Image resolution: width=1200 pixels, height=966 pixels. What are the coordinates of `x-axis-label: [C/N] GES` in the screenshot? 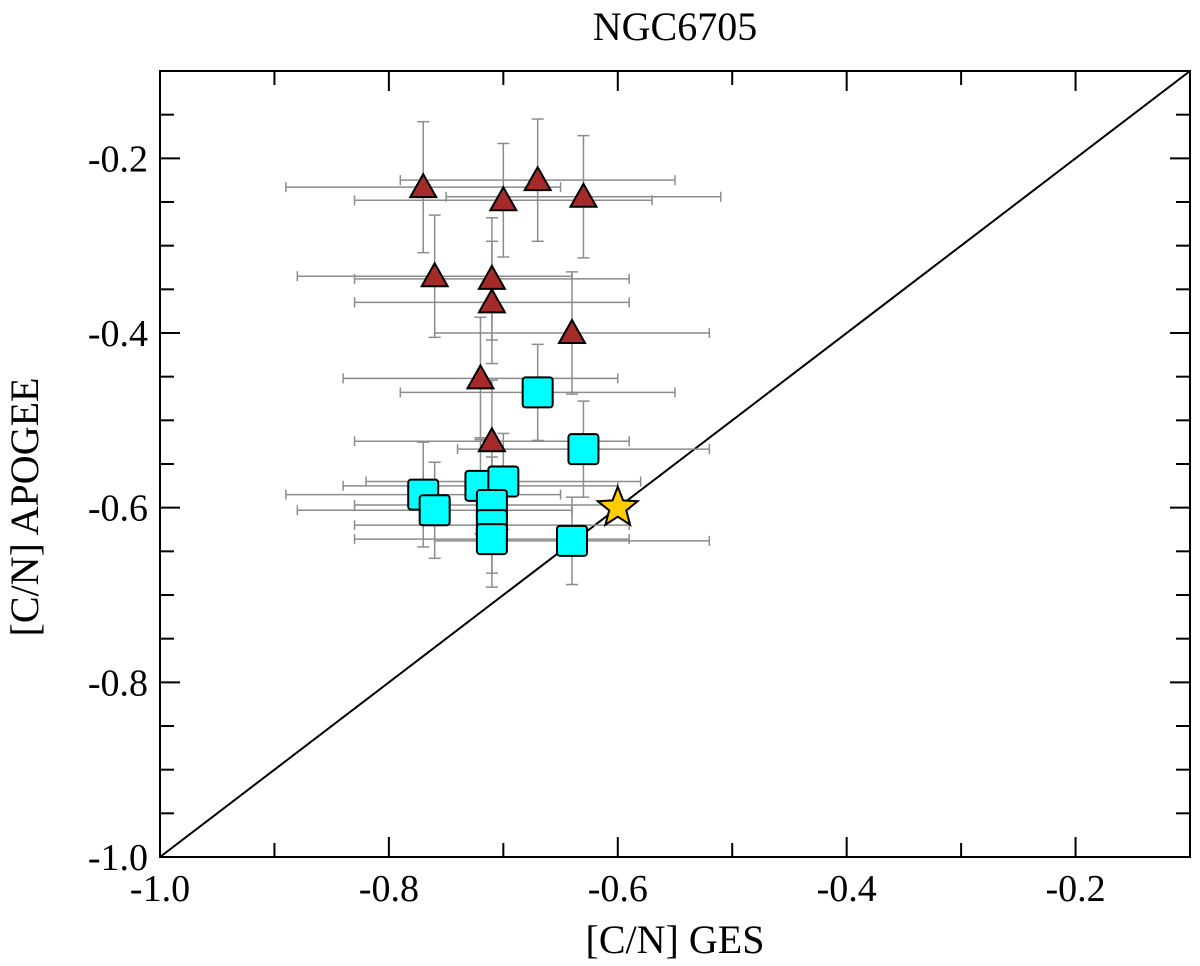 It's located at (675, 939).